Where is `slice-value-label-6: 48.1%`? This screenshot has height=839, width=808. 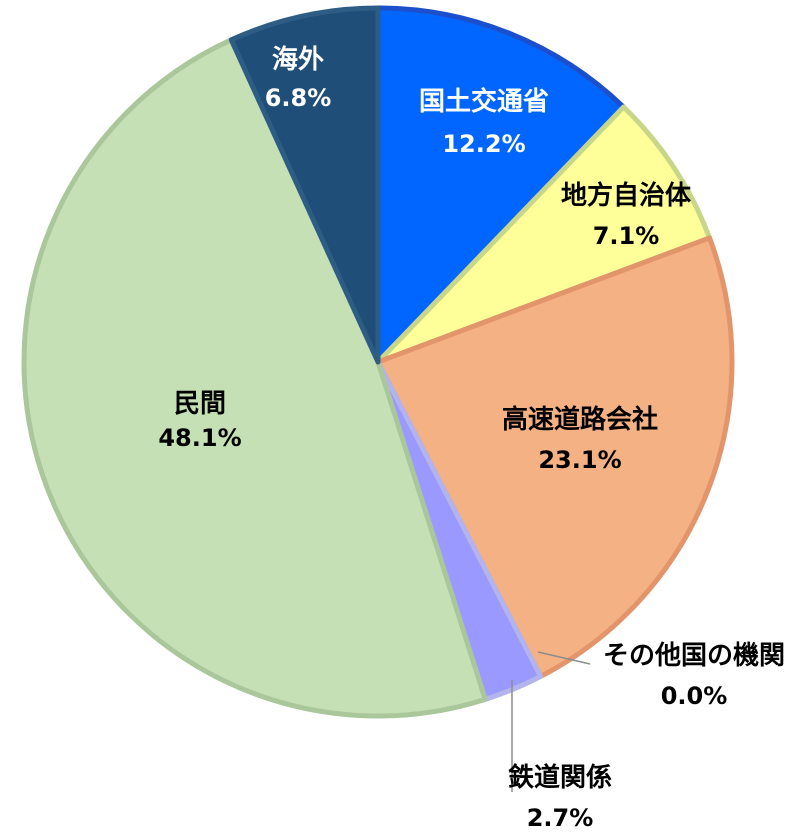
slice-value-label-6: 48.1% is located at coordinates (199, 438).